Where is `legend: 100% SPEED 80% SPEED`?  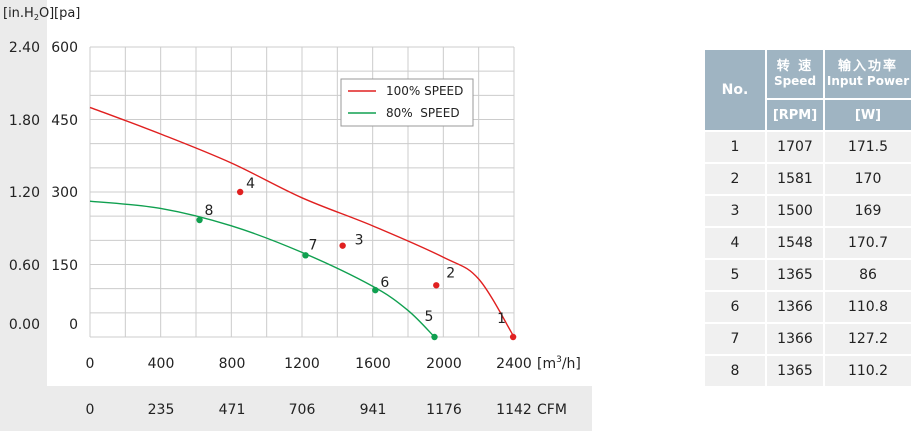 legend: 100% SPEED 80% SPEED is located at coordinates (407, 102).